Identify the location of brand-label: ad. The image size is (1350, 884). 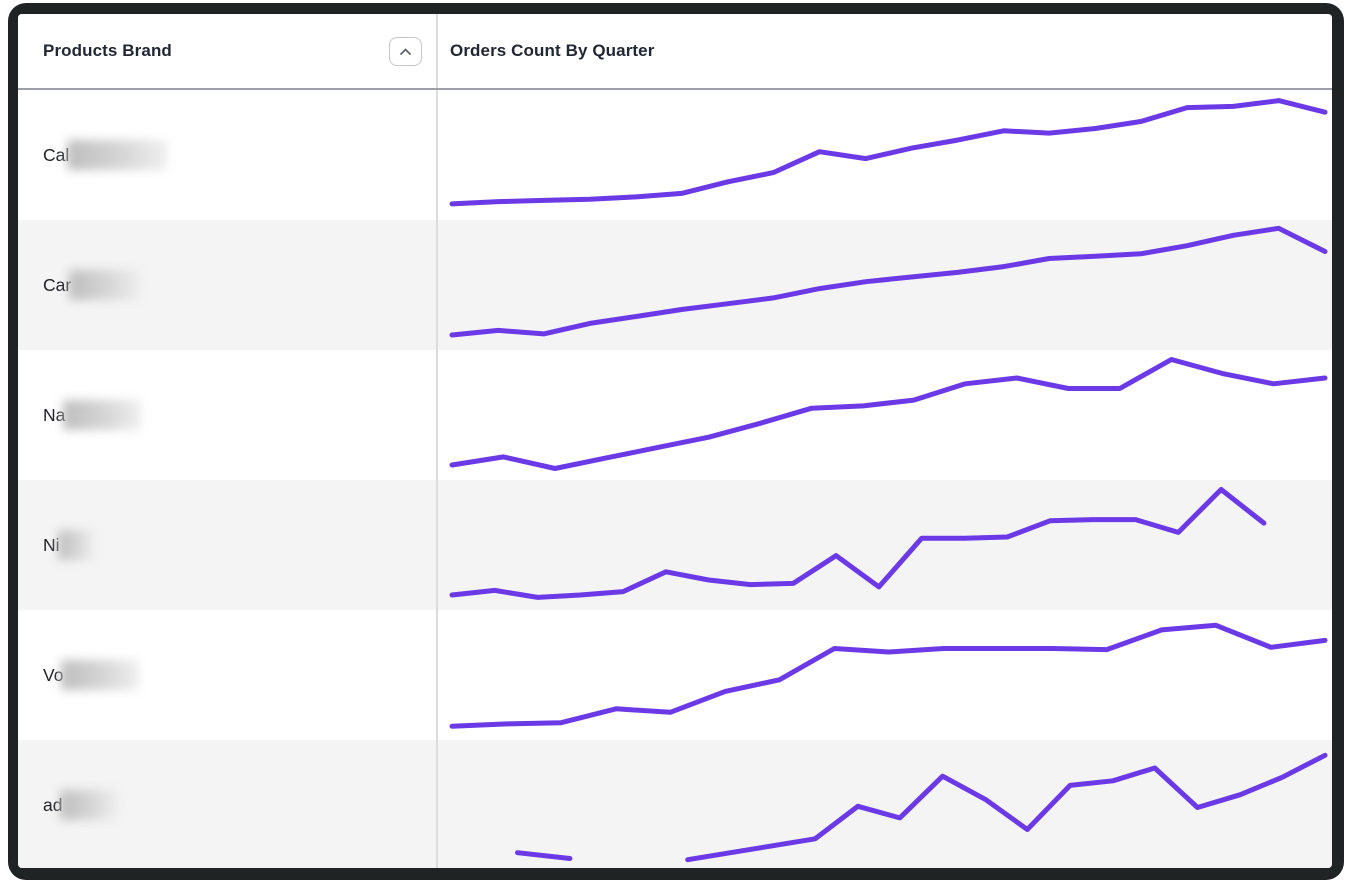
(53, 804).